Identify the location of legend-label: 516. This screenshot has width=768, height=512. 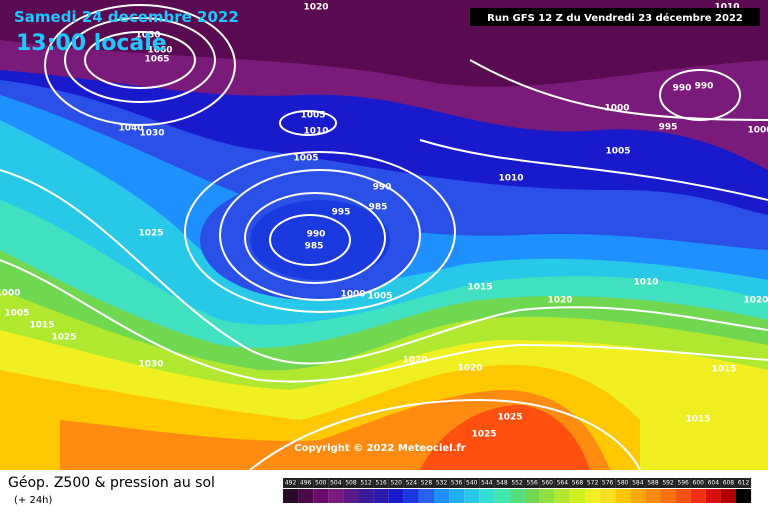
(381, 483).